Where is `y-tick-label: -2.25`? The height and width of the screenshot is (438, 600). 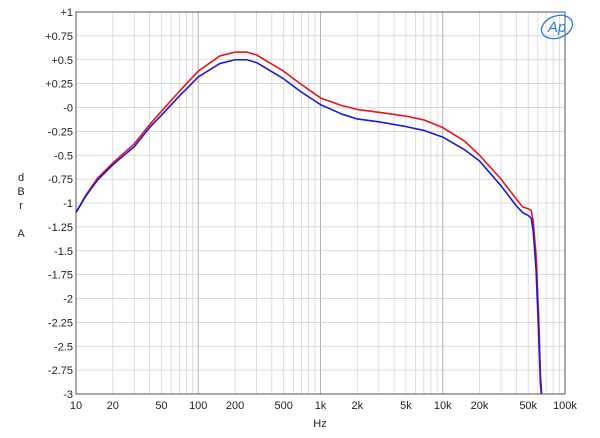
y-tick-label: -2.25 is located at coordinates (60, 323).